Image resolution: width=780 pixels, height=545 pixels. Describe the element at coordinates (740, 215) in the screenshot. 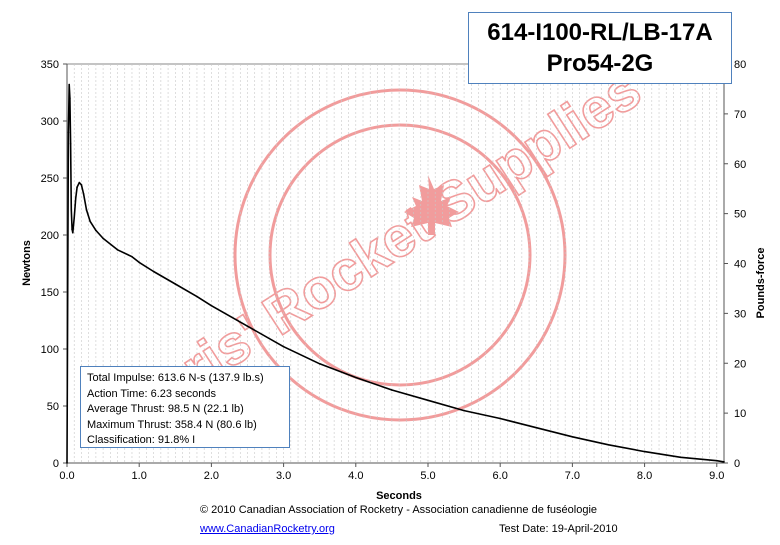

I see `y2-tick-label: 50` at that location.